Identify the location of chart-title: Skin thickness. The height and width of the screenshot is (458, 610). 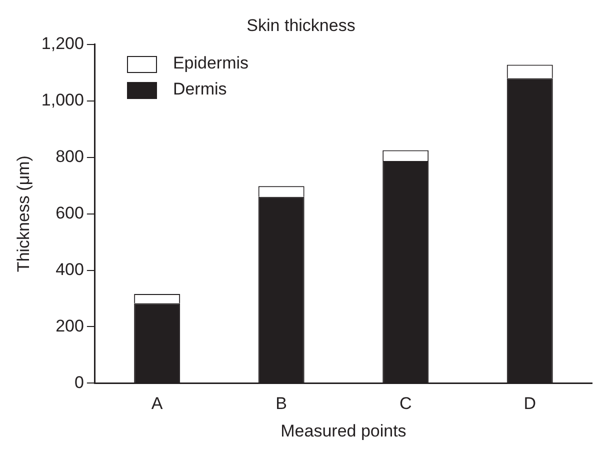
(301, 25).